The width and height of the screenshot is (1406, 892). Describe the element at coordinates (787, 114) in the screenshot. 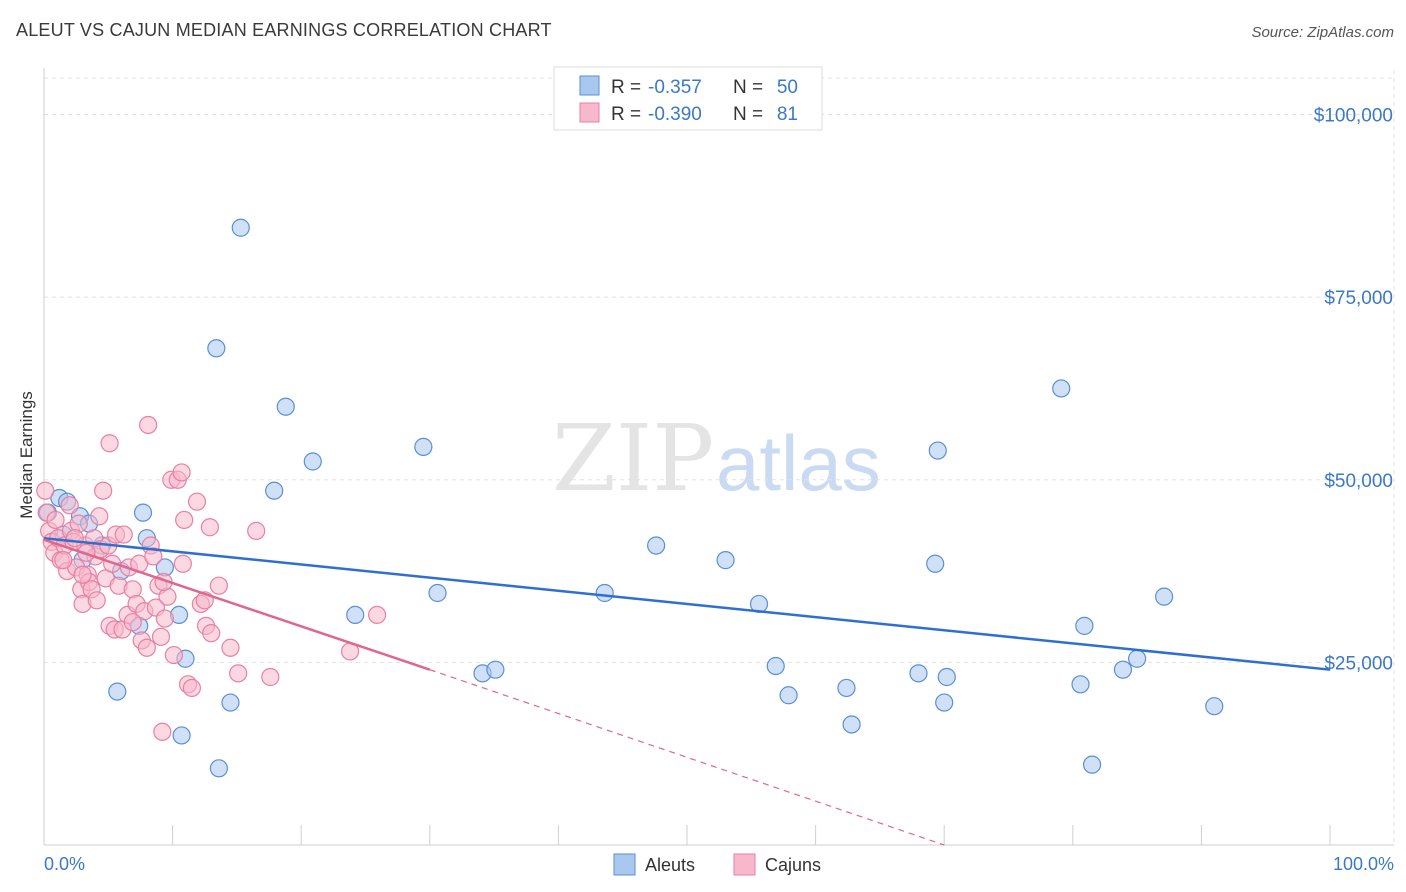

I see `legend-n-value-cajuns: 81` at that location.